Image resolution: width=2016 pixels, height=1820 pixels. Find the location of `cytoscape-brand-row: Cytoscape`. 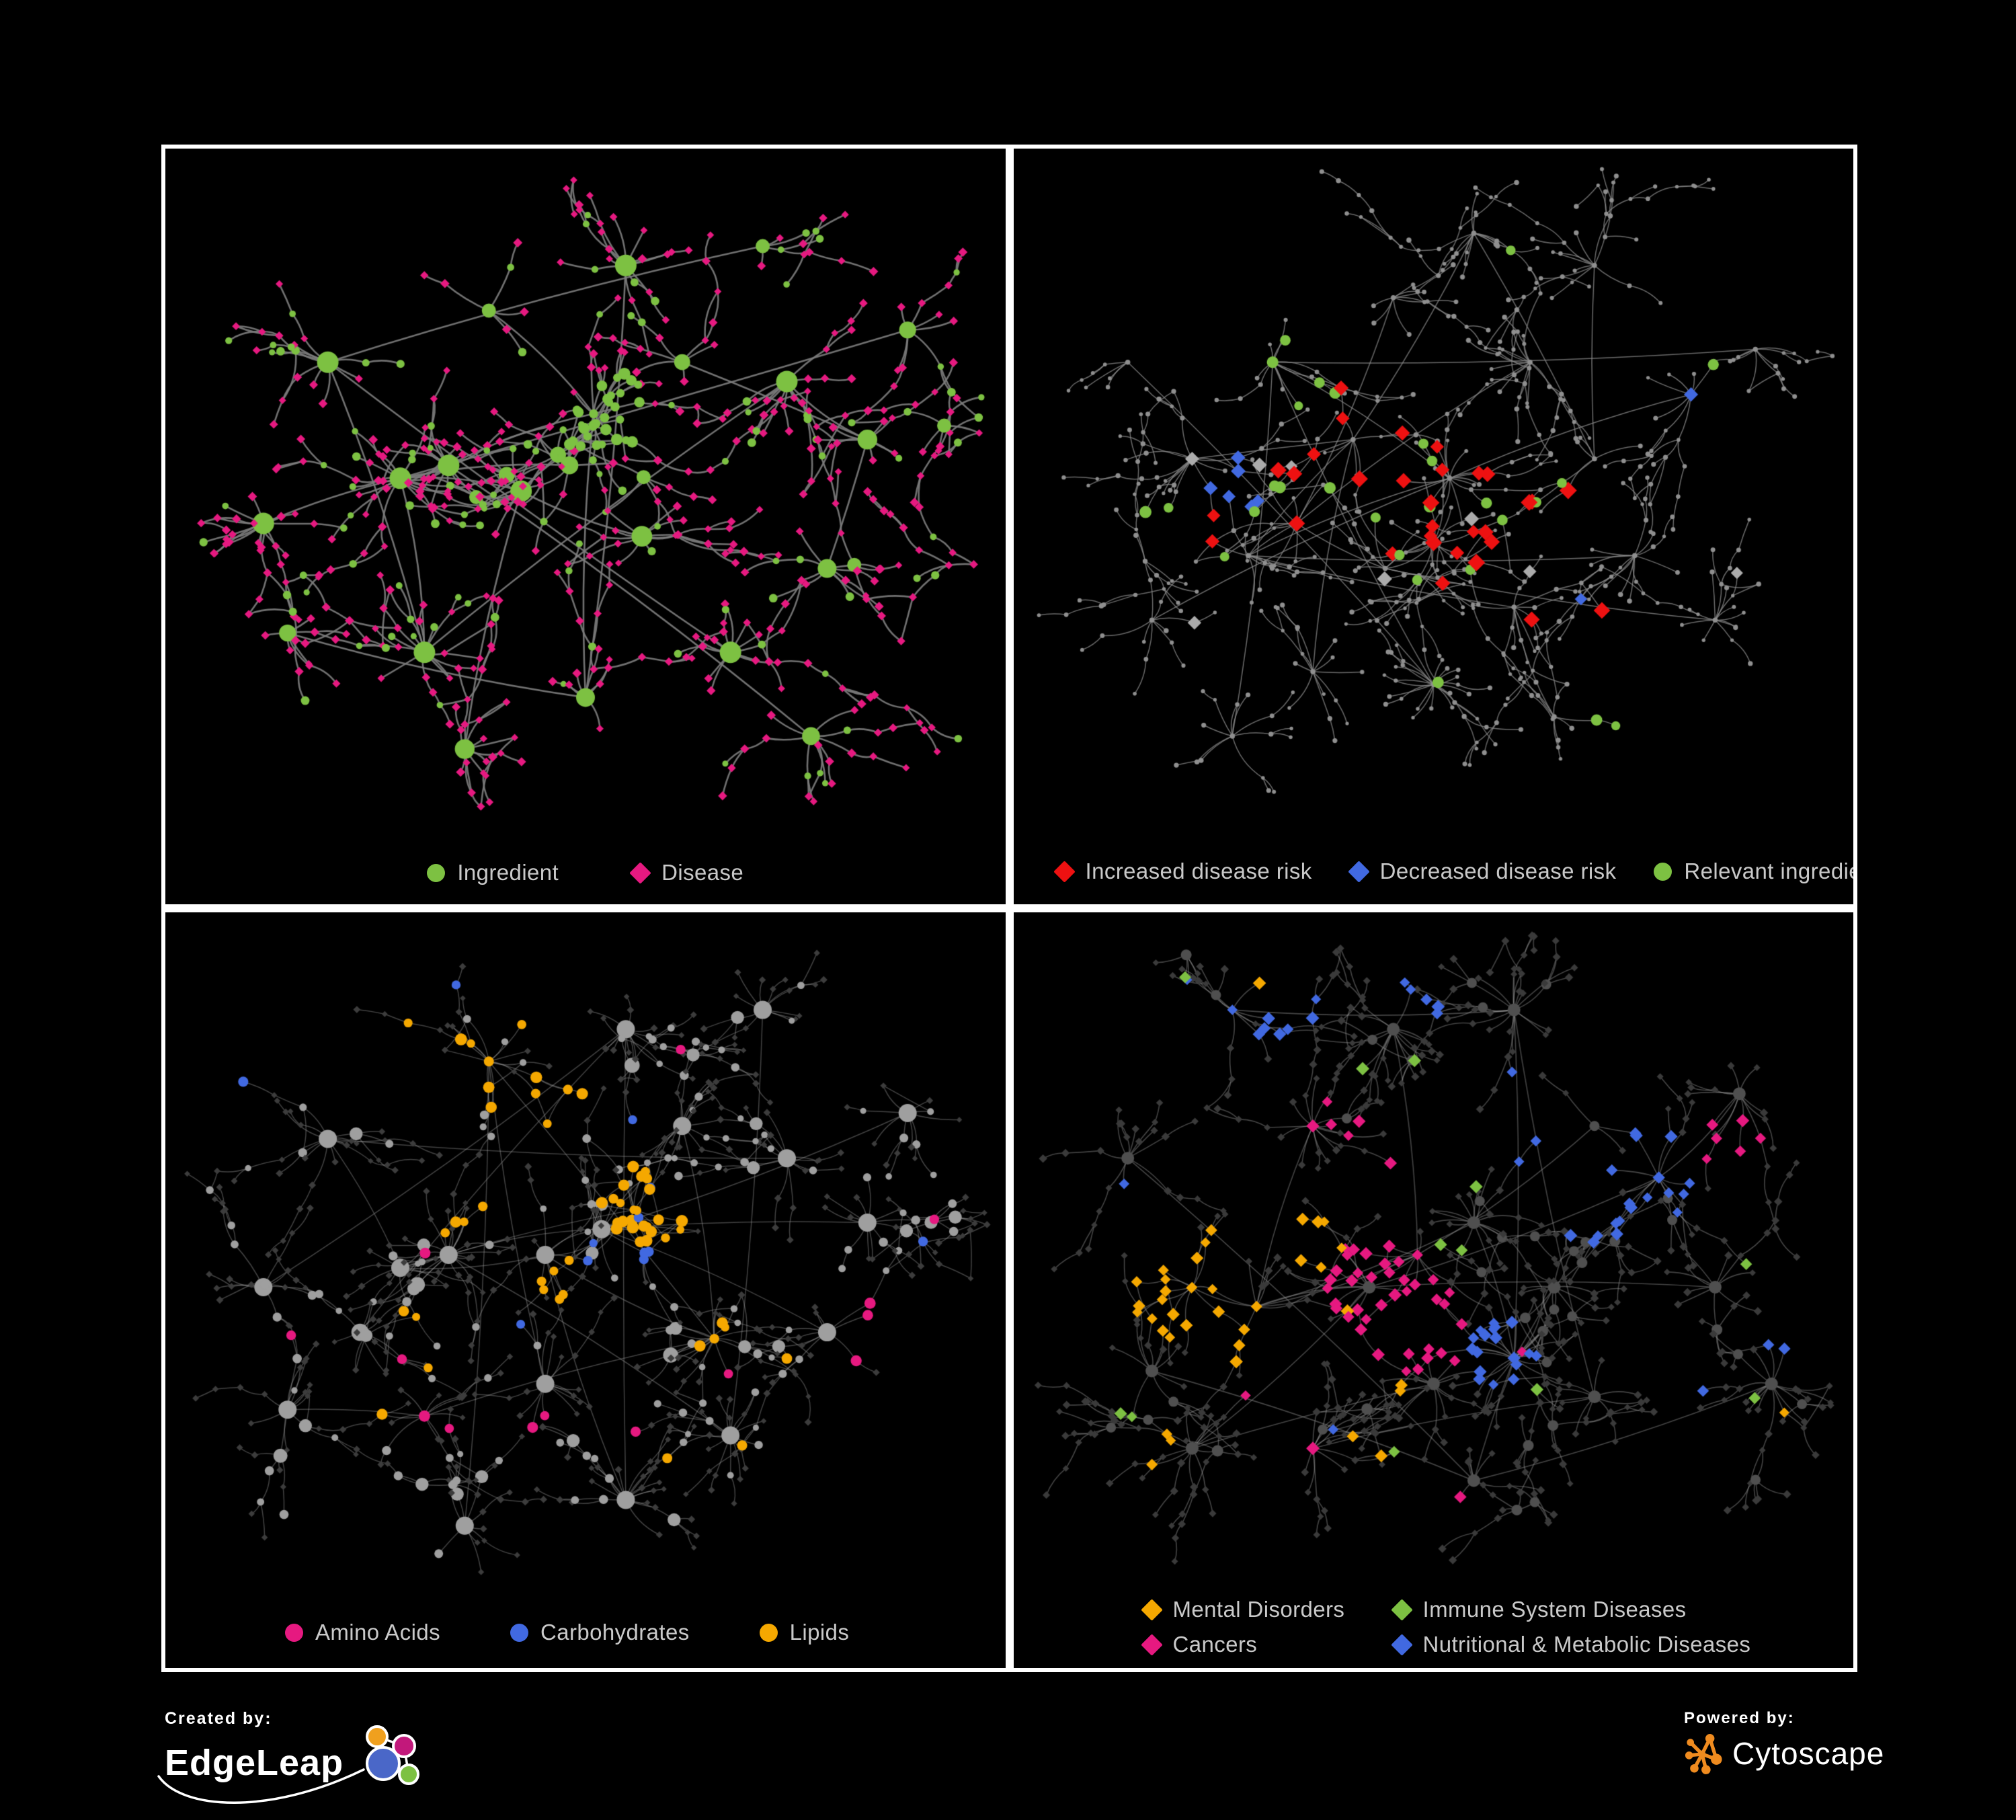

cytoscape-brand-row: Cytoscape is located at coordinates (1784, 1753).